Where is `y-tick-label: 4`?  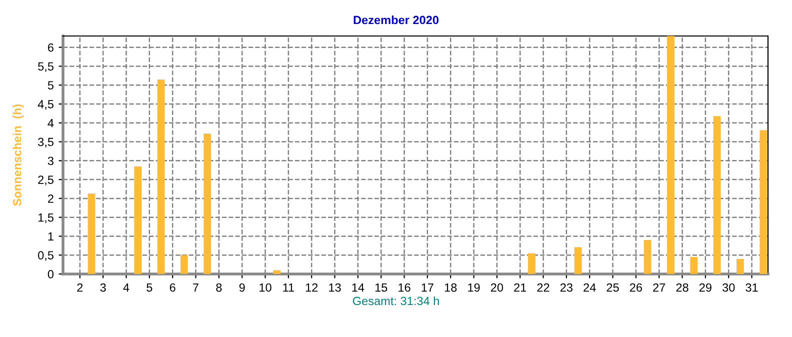 y-tick-label: 4 is located at coordinates (51, 123).